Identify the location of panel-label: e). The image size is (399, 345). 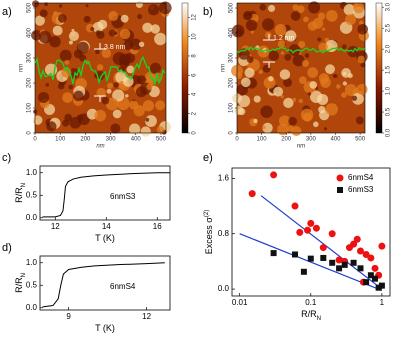
(208, 158).